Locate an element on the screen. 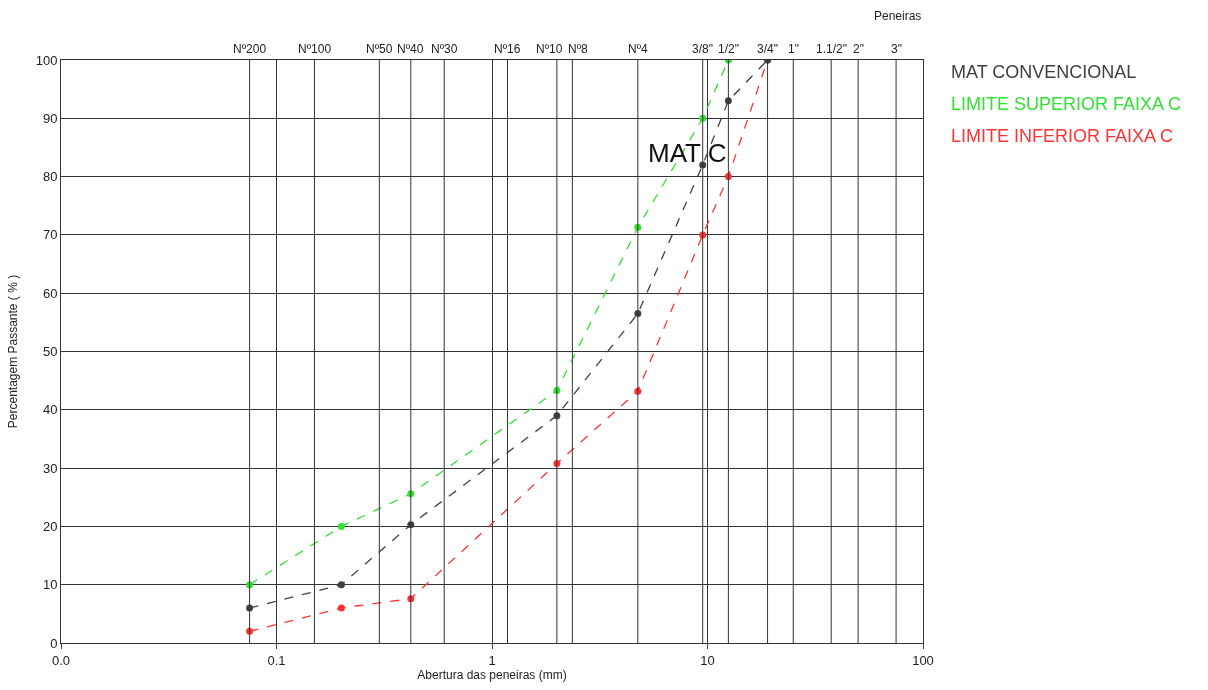  annotation: 3" is located at coordinates (896, 49).